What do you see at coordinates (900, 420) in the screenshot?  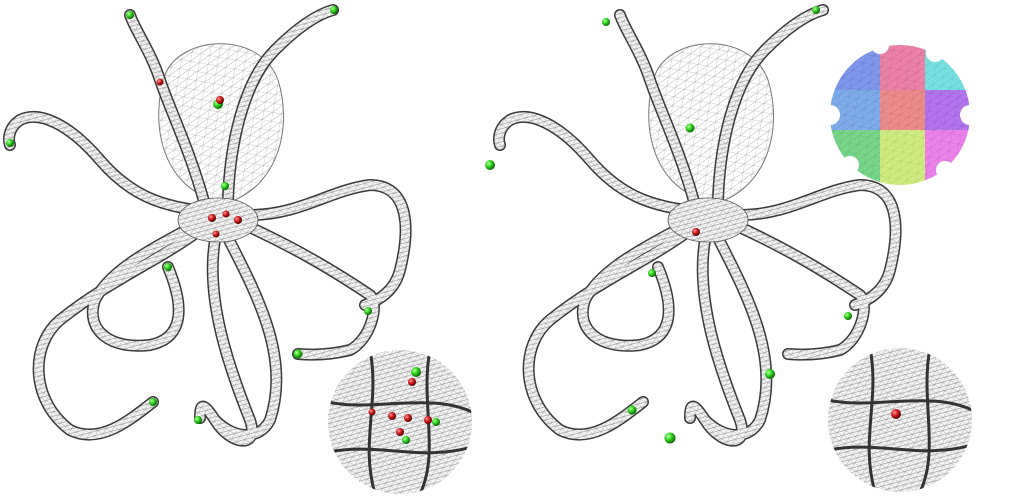 I see `inset-right` at bounding box center [900, 420].